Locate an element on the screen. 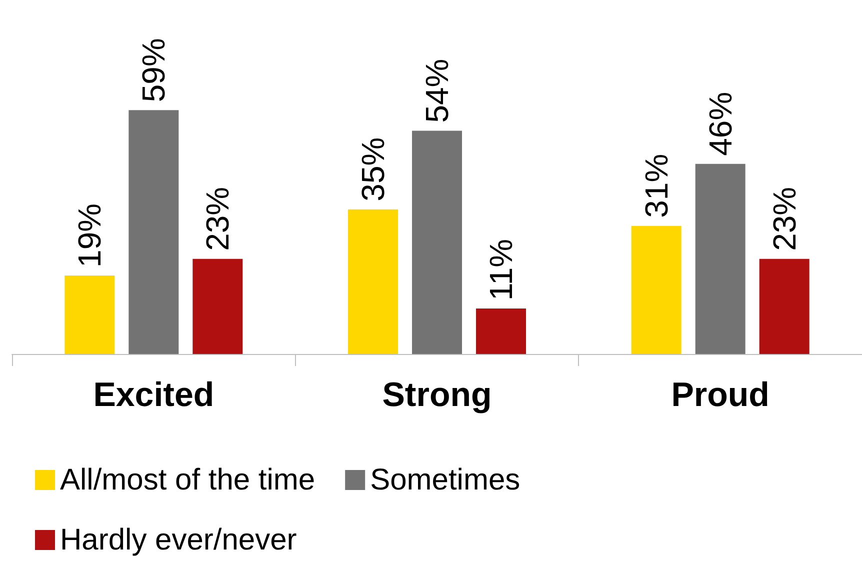 This screenshot has width=862, height=570. data-label: 19% is located at coordinates (90, 235).